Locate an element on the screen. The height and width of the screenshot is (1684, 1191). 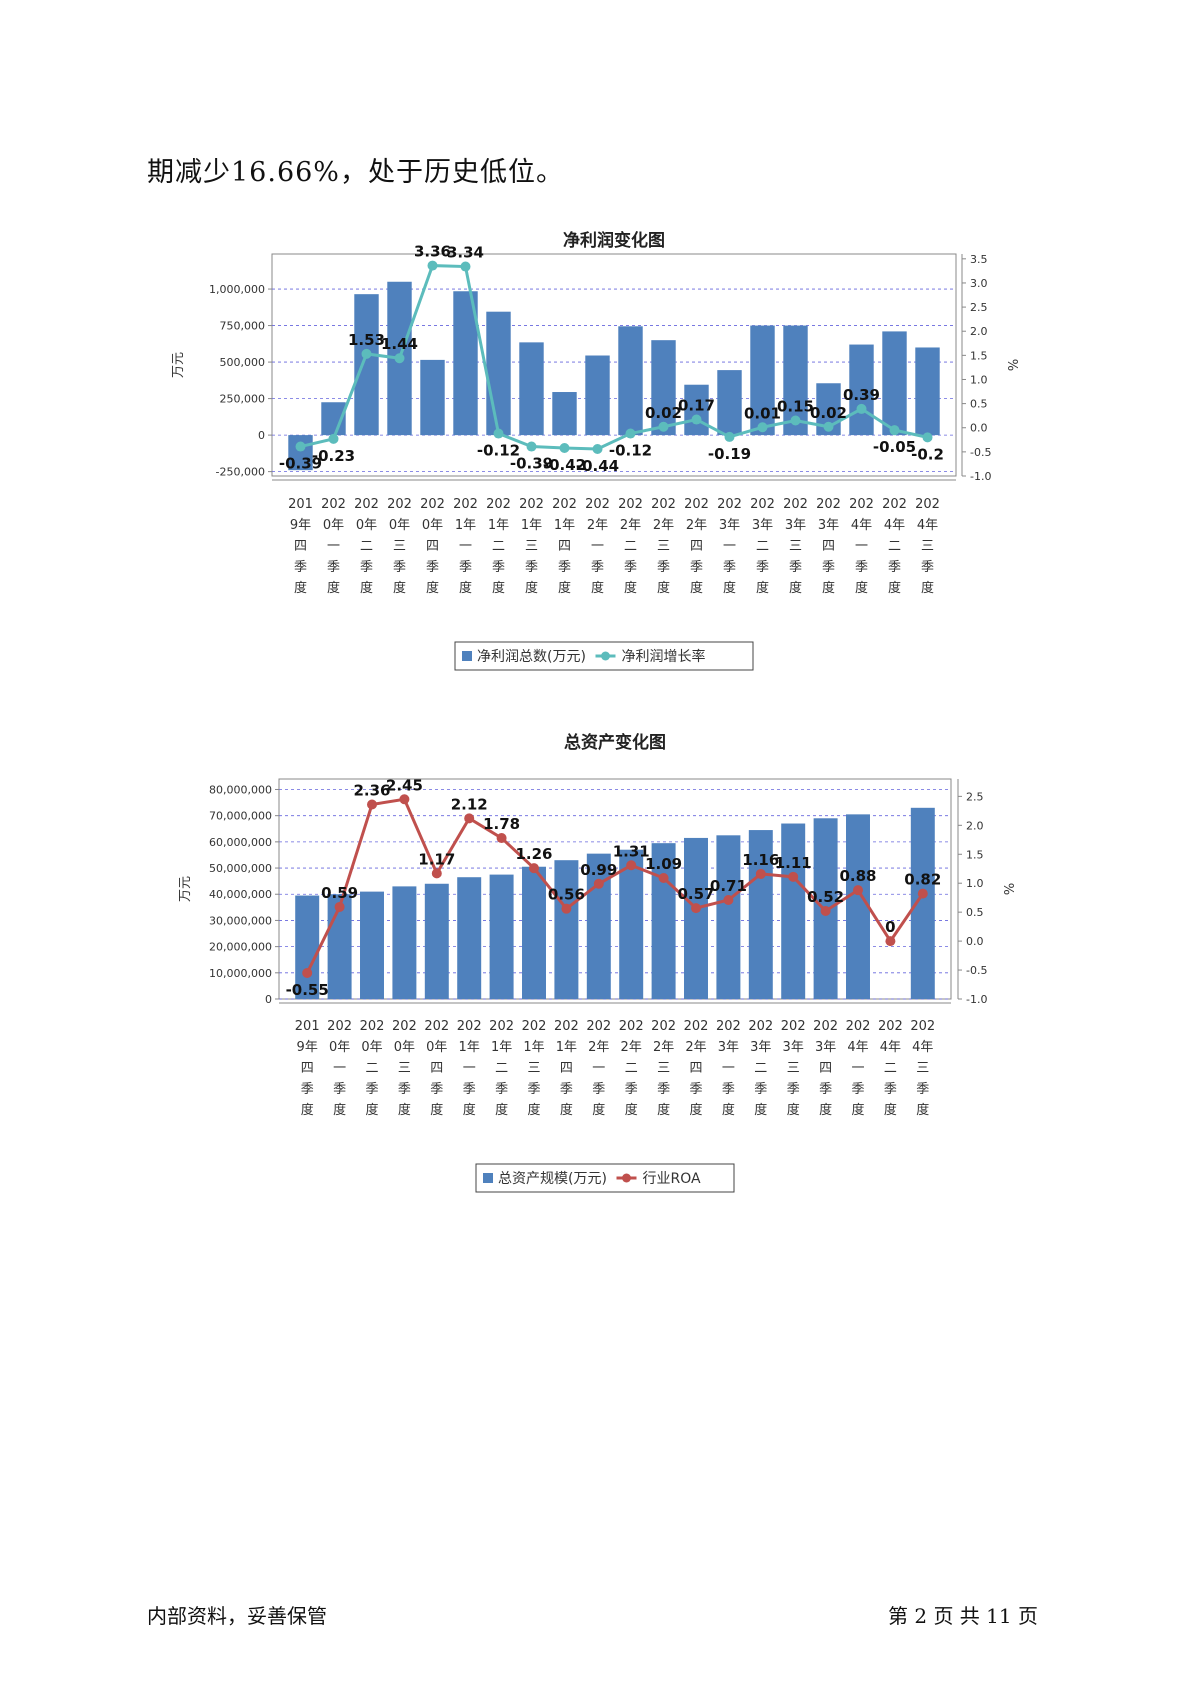
legend-box is located at coordinates (605, 1178).